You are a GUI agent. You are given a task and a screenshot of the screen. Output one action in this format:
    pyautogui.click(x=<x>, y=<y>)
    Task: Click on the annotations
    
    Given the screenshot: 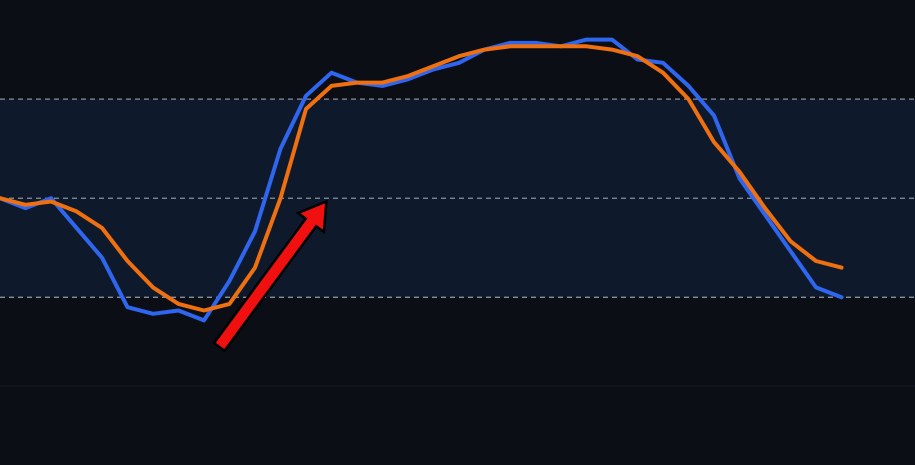 What is the action you would take?
    pyautogui.click(x=270, y=276)
    